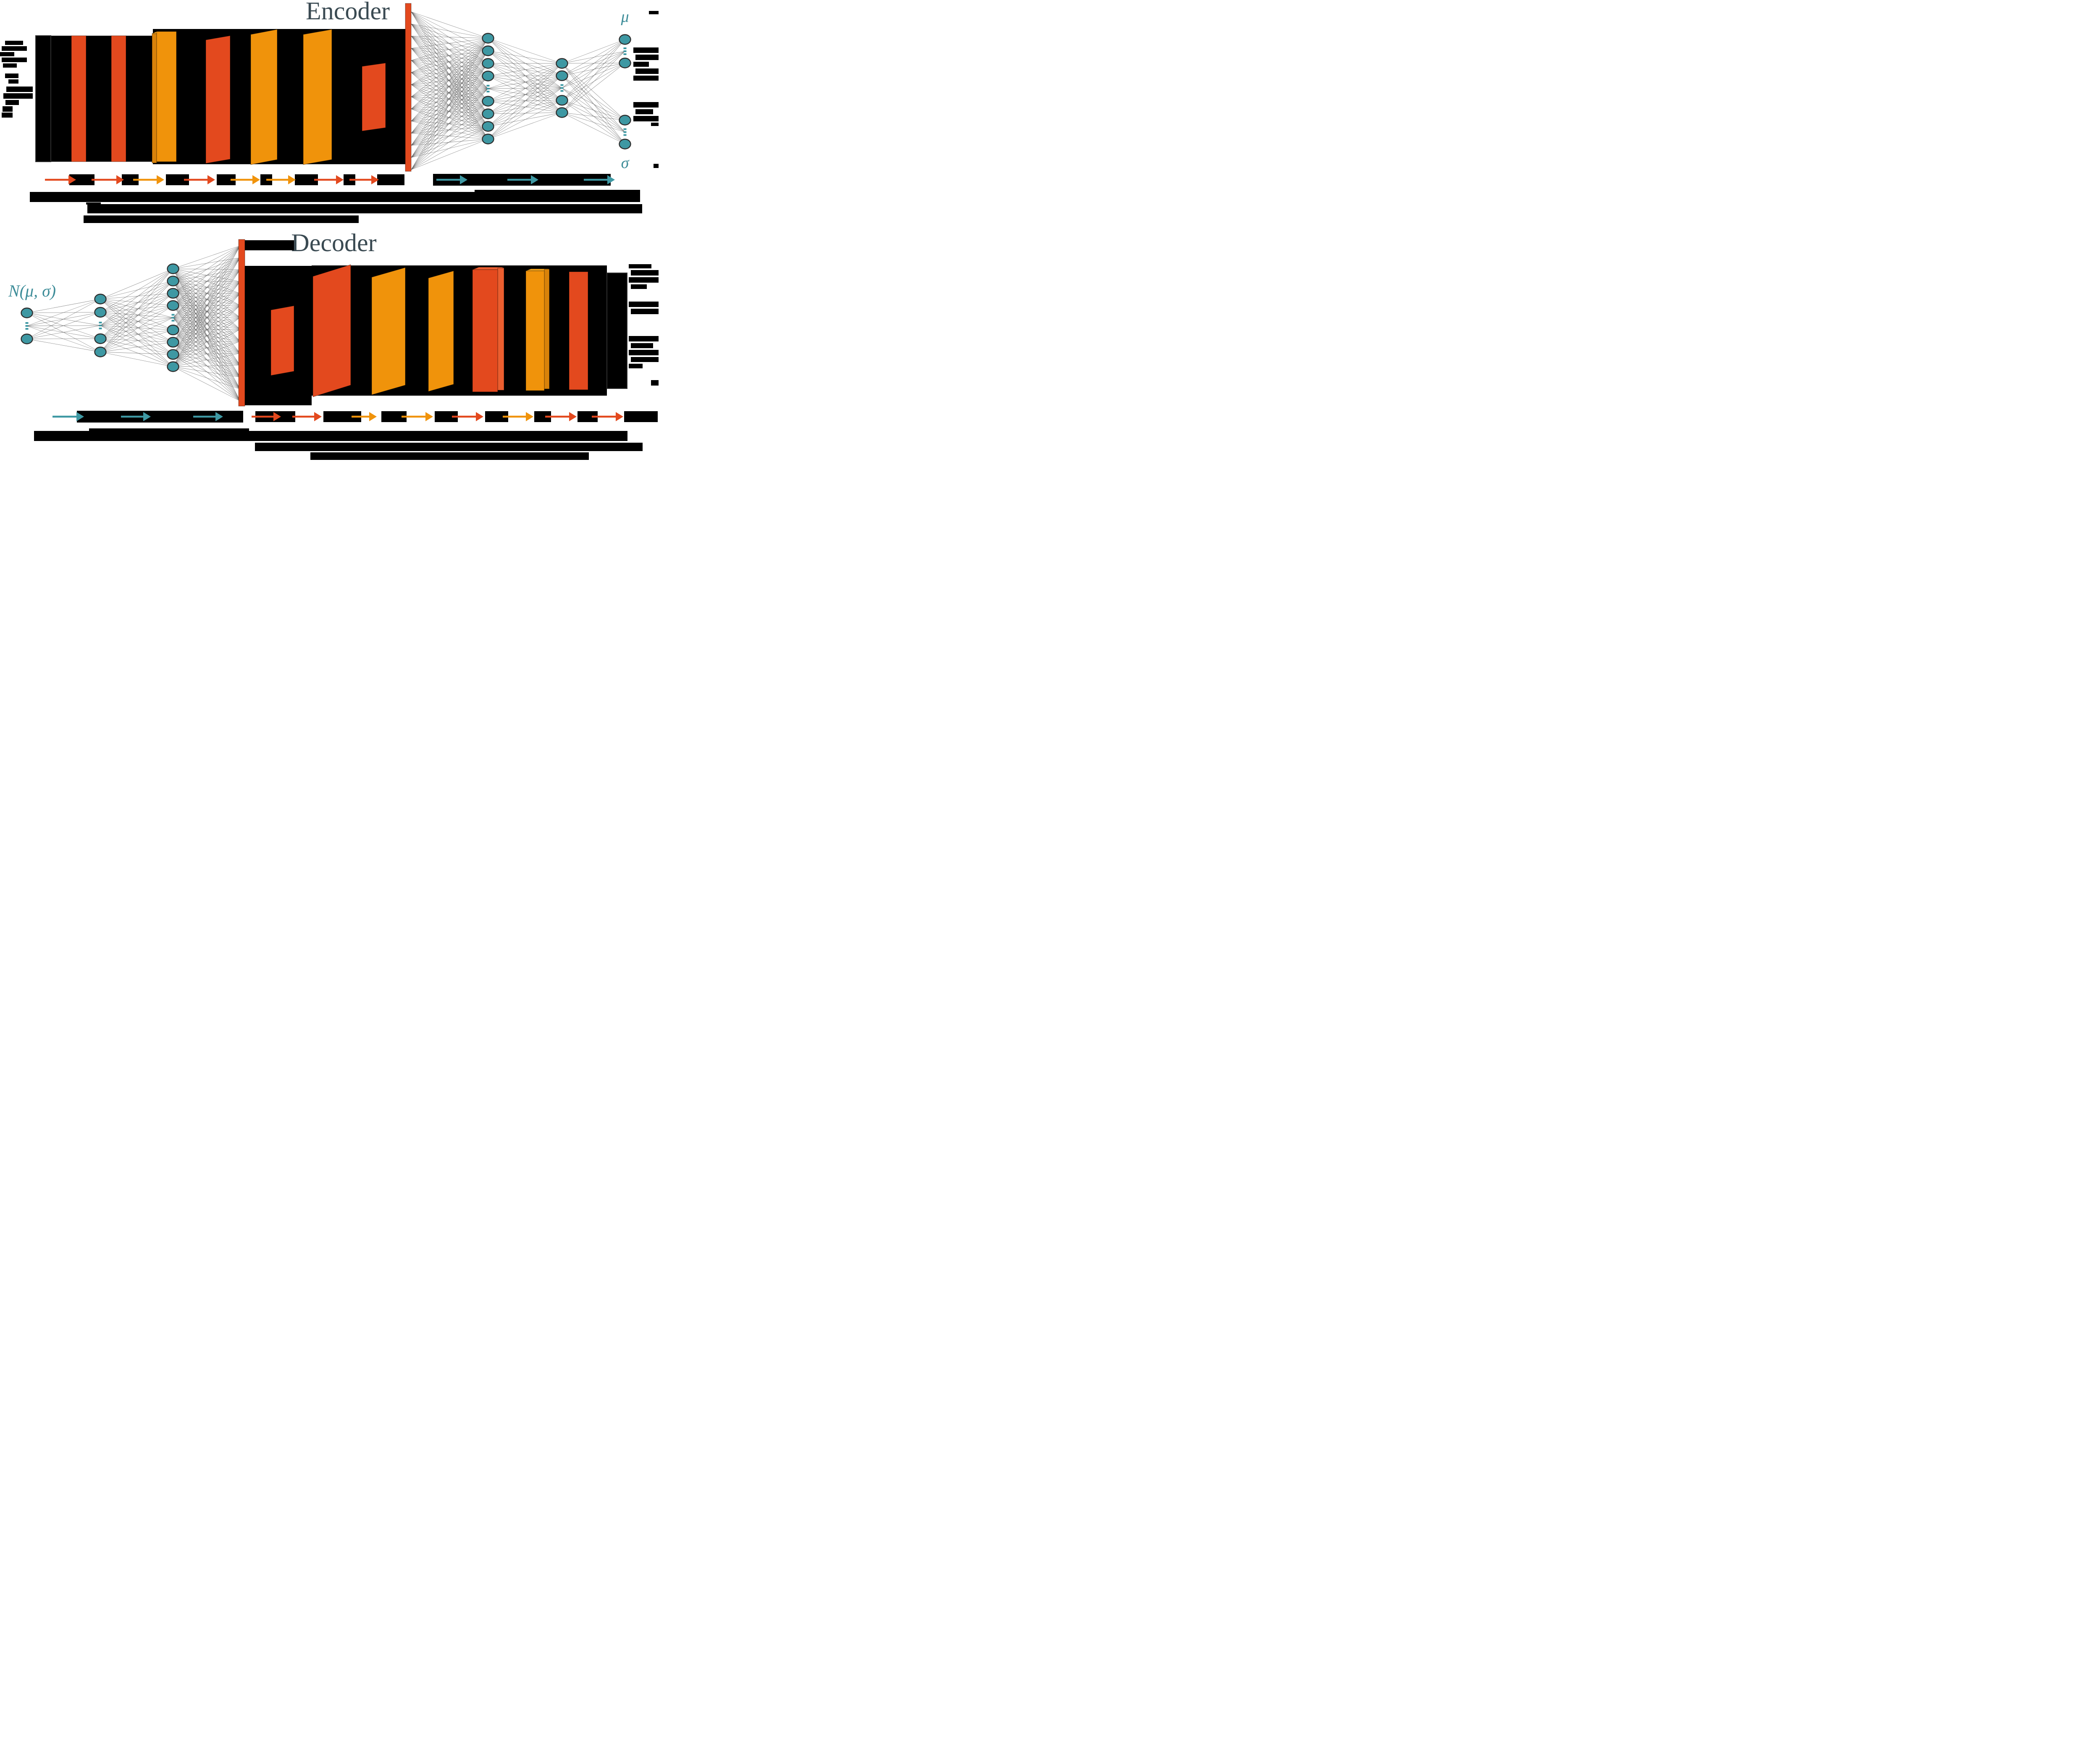  Describe the element at coordinates (164, 97) in the screenshot. I see `conv-layer-3d-box` at that location.